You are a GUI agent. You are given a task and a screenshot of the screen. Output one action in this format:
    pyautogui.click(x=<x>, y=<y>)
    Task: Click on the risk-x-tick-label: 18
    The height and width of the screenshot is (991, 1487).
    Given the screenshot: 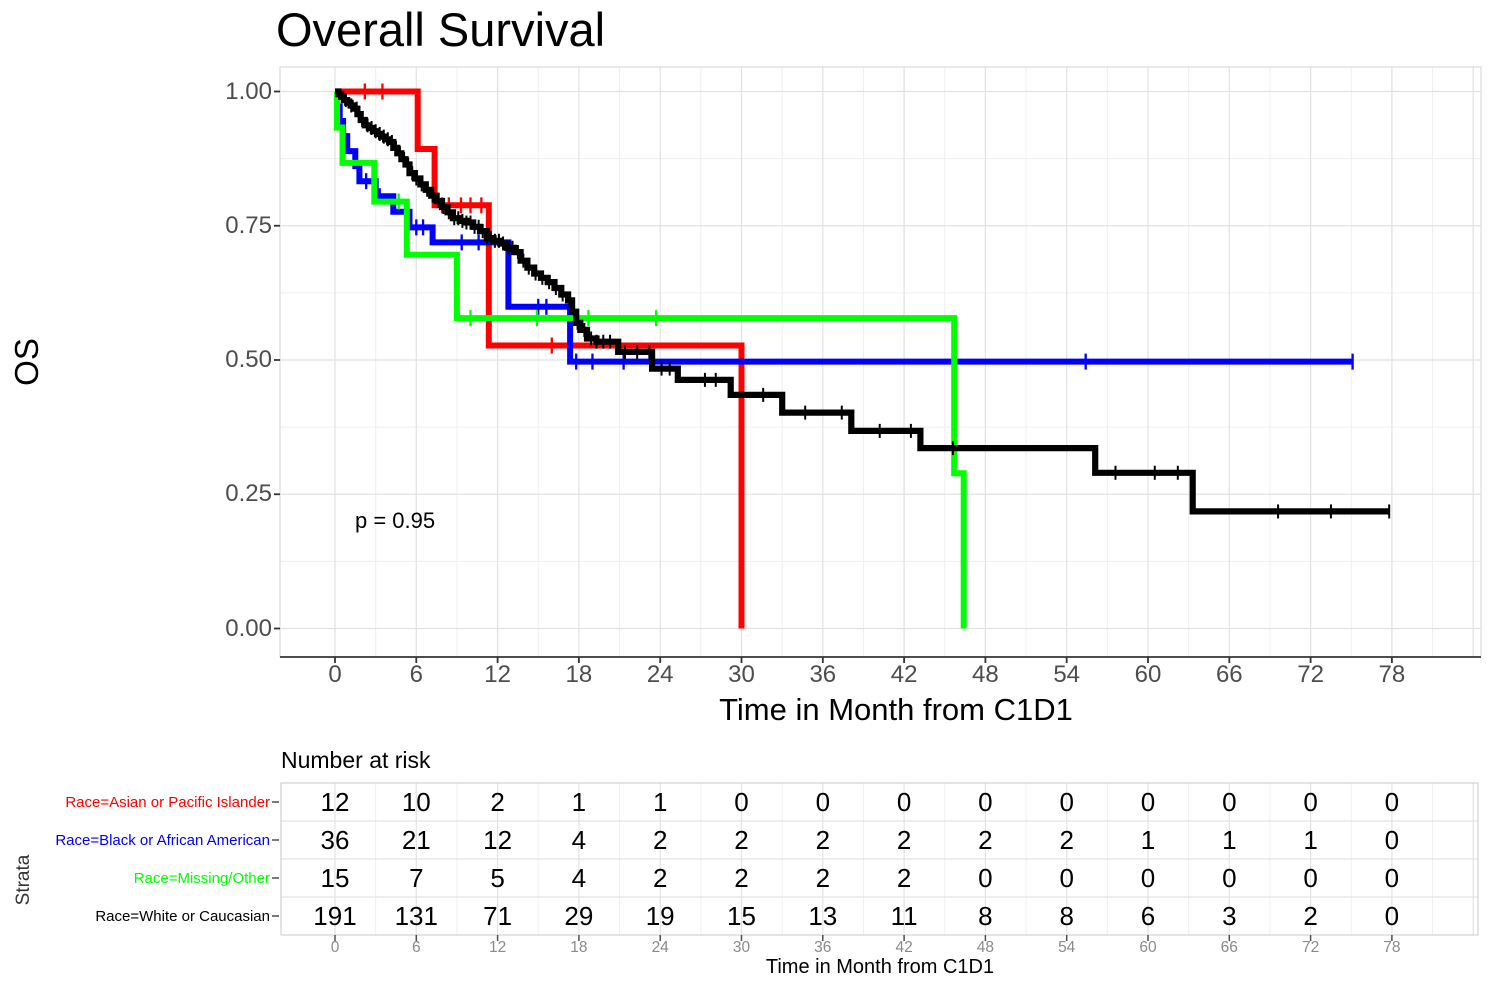 What is the action you would take?
    pyautogui.click(x=579, y=947)
    